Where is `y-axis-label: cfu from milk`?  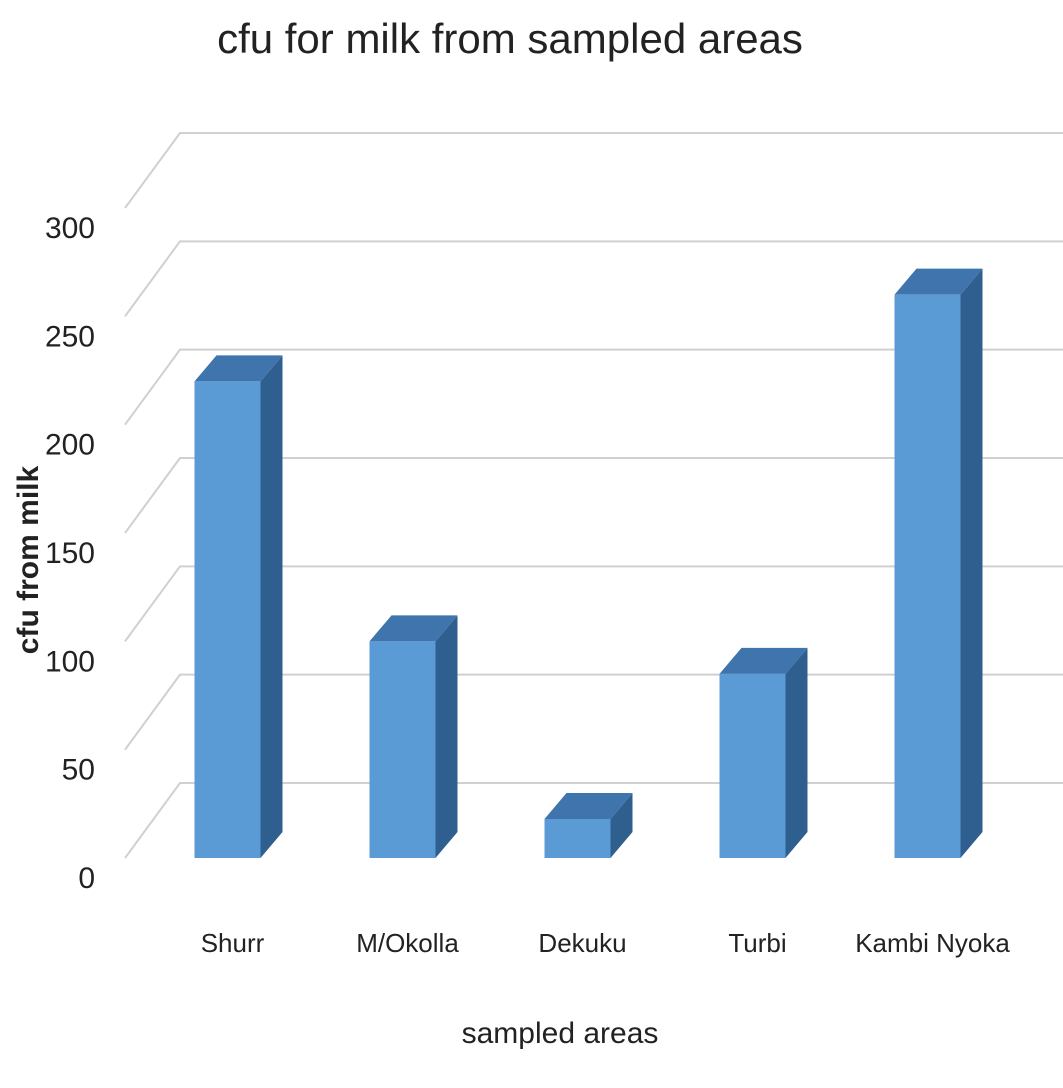 y-axis-label: cfu from milk is located at coordinates (28, 560).